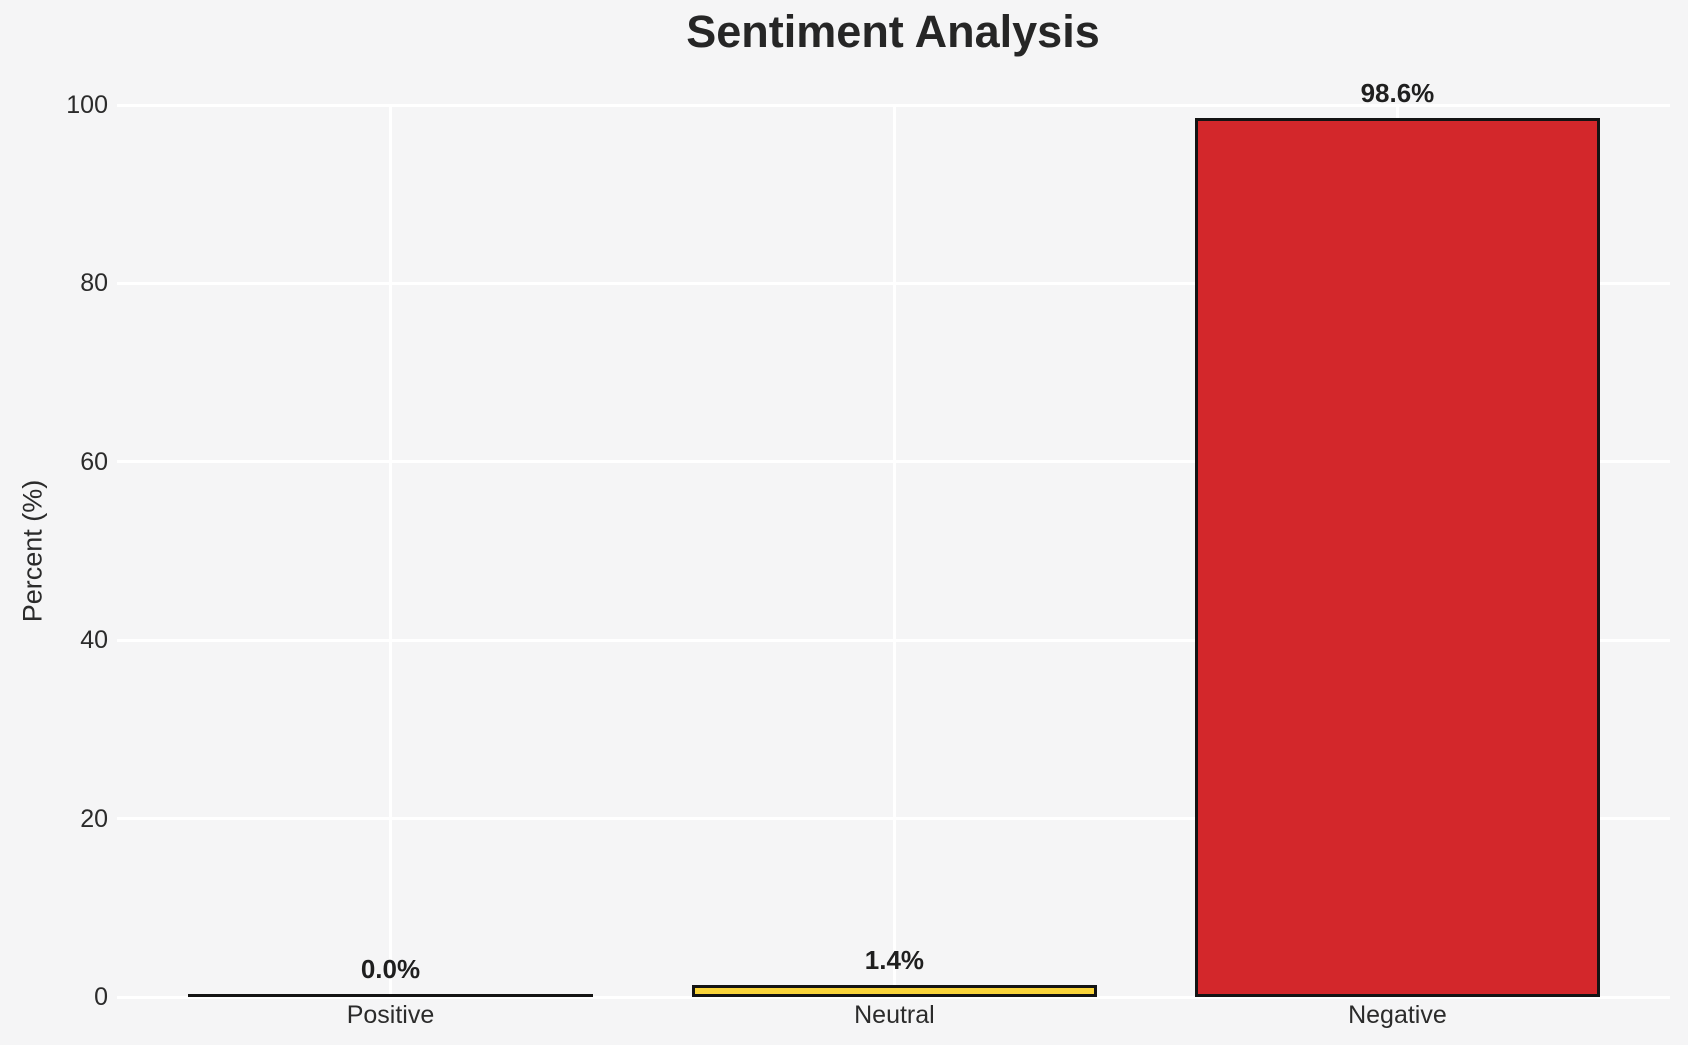 The image size is (1688, 1053). What do you see at coordinates (844, 1049) in the screenshot?
I see `figure-bottom-edge` at bounding box center [844, 1049].